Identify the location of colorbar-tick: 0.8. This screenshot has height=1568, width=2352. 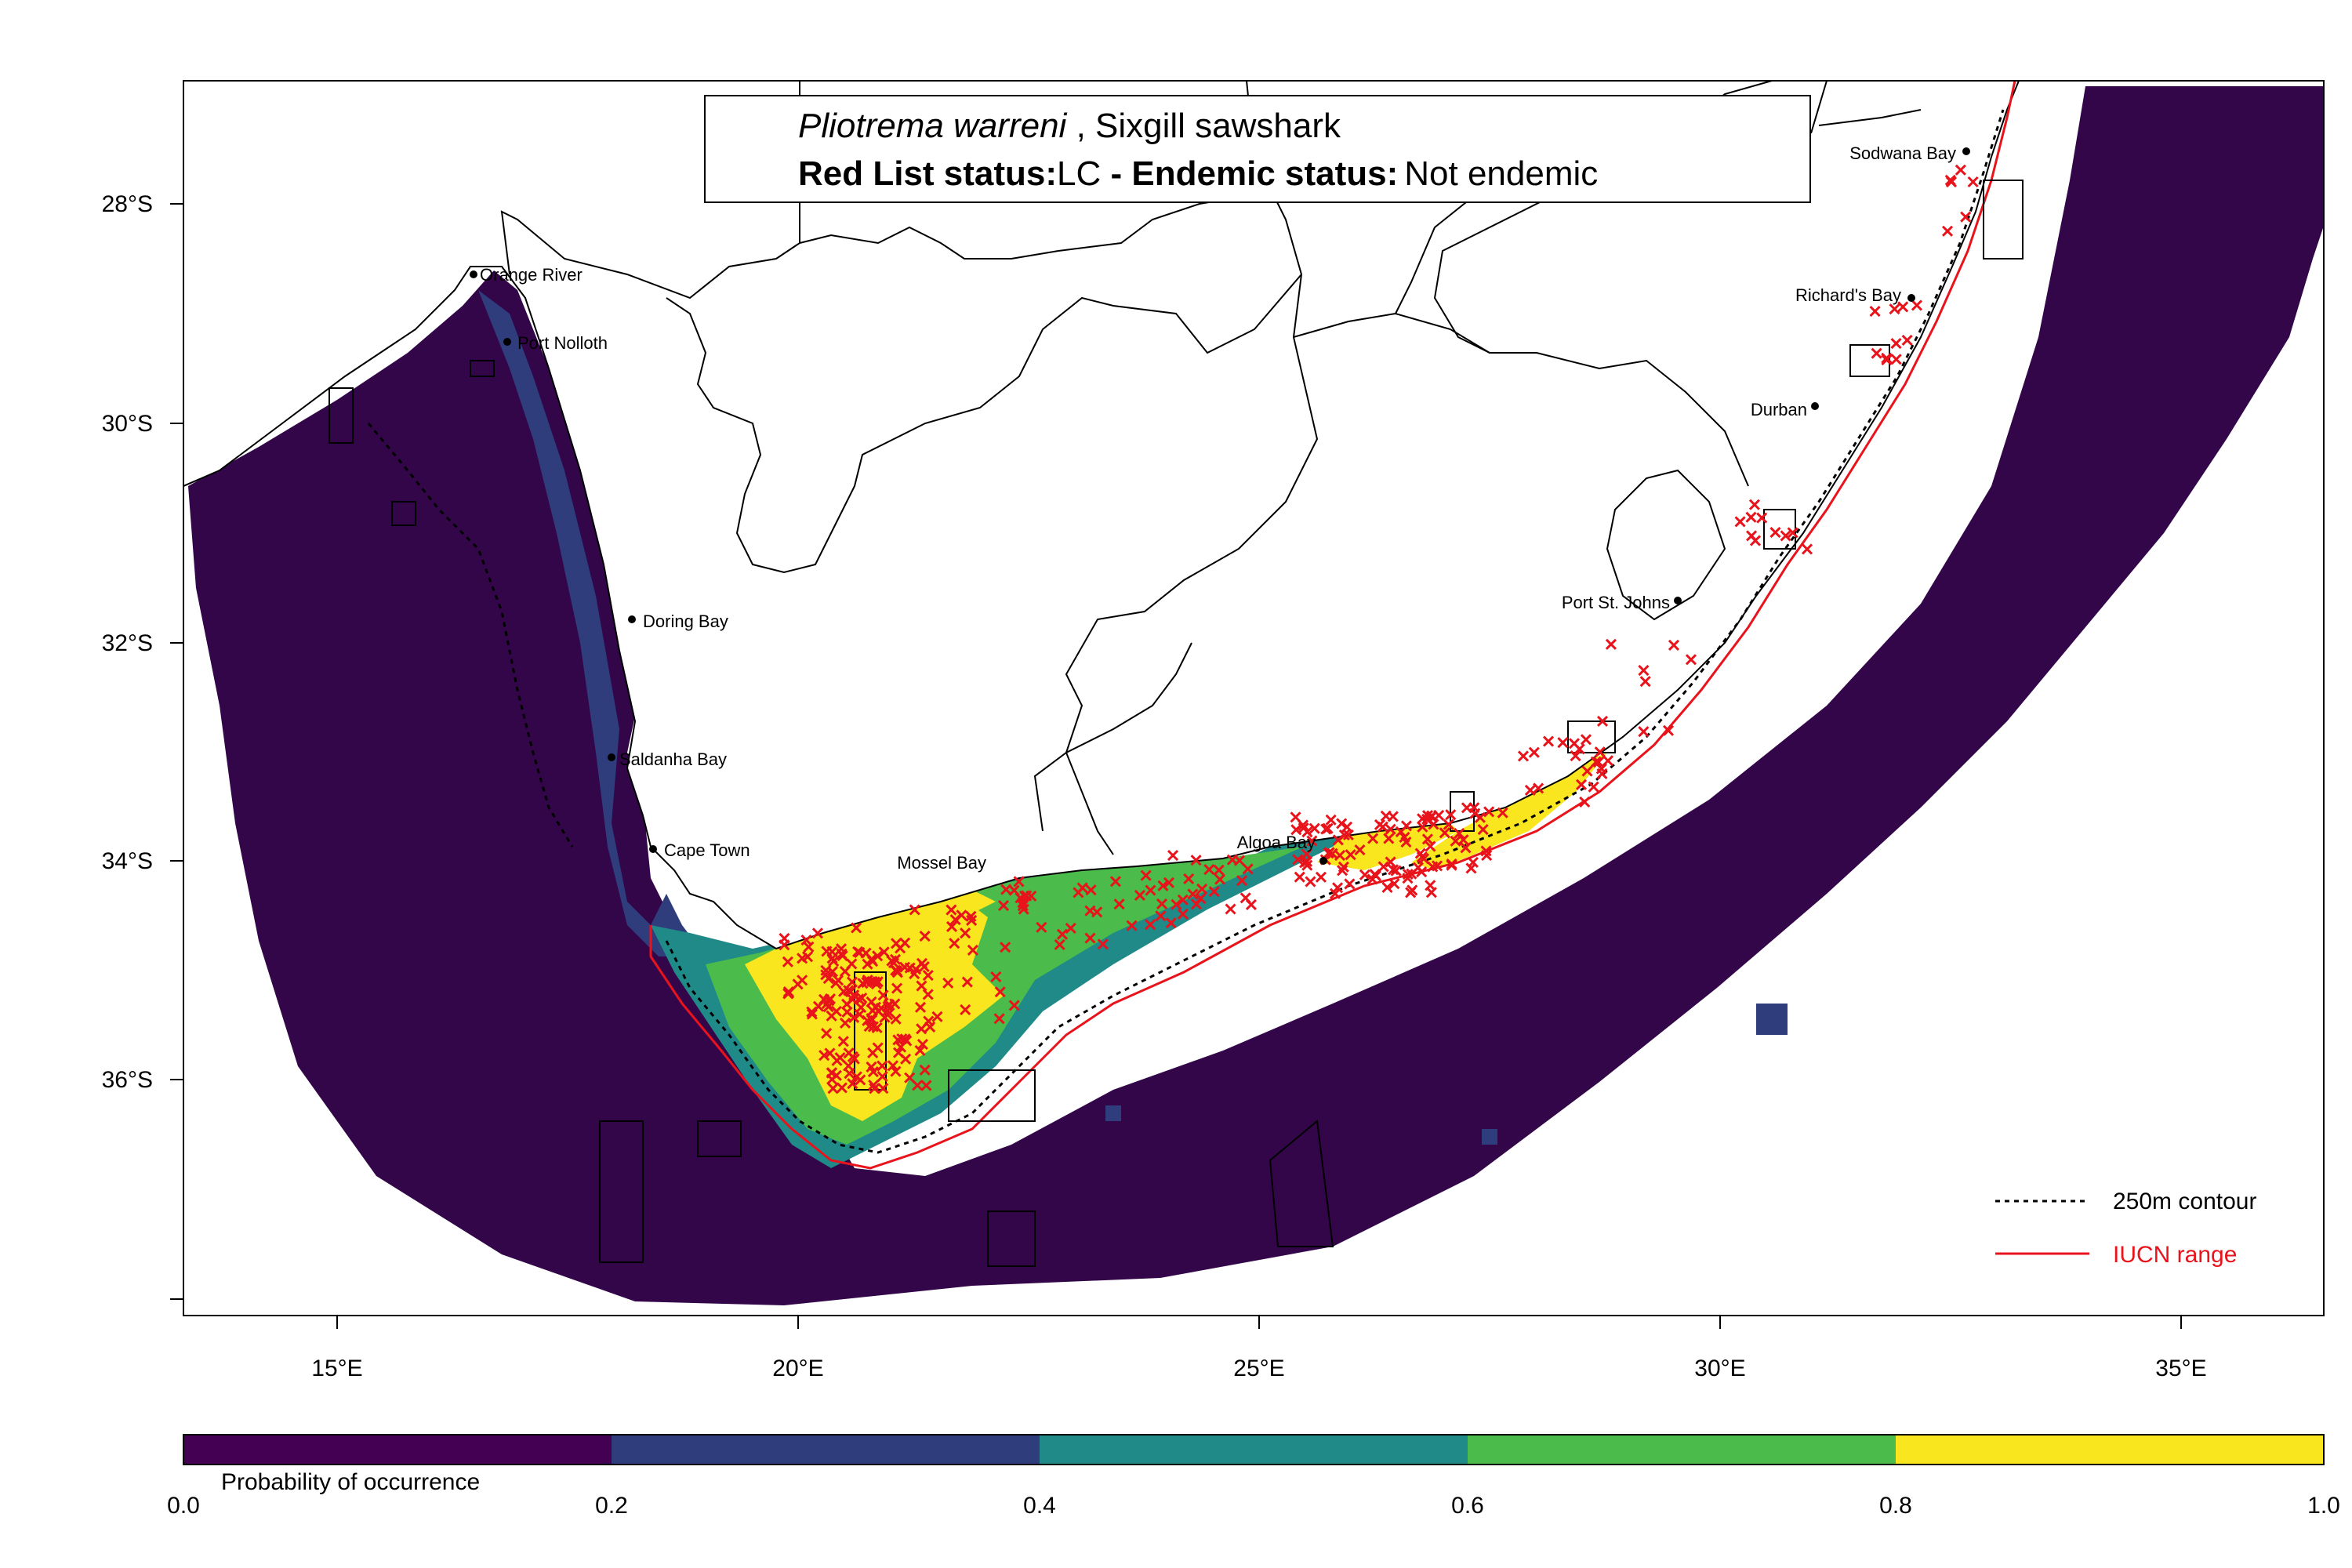
(1895, 1506).